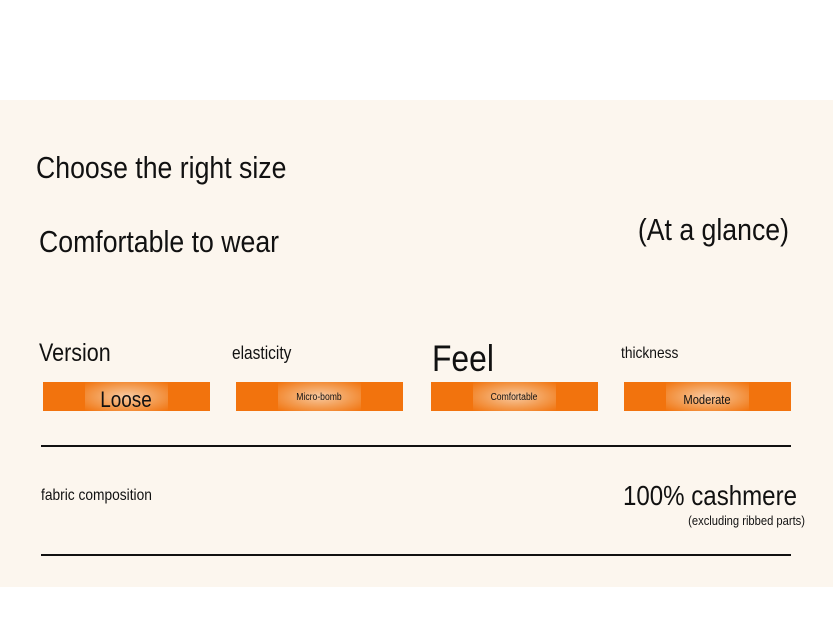 Image resolution: width=833 pixels, height=625 pixels. Describe the element at coordinates (707, 399) in the screenshot. I see `attribute-value: Moderate` at that location.